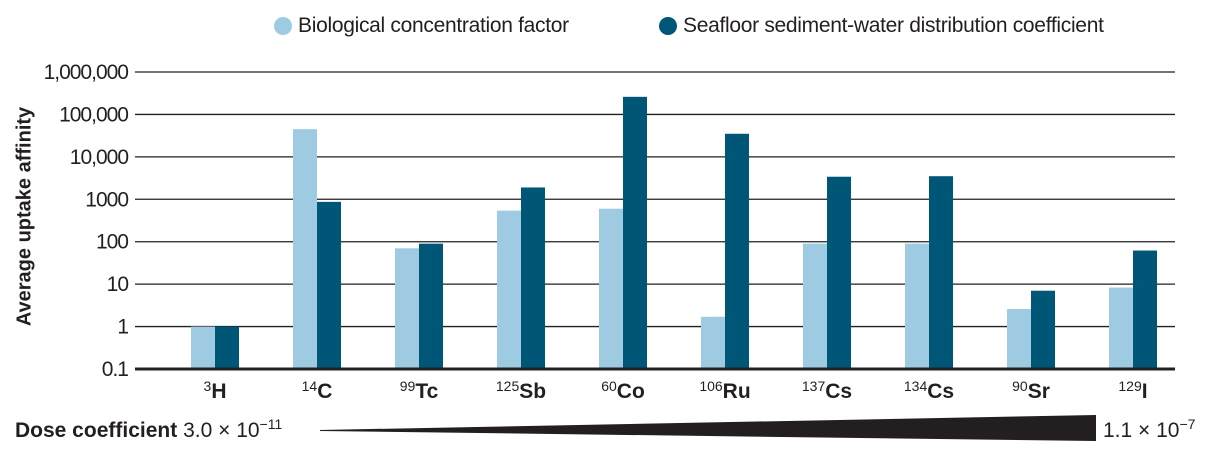 The height and width of the screenshot is (456, 1210). Describe the element at coordinates (118, 284) in the screenshot. I see `y-tick-label: 10` at that location.